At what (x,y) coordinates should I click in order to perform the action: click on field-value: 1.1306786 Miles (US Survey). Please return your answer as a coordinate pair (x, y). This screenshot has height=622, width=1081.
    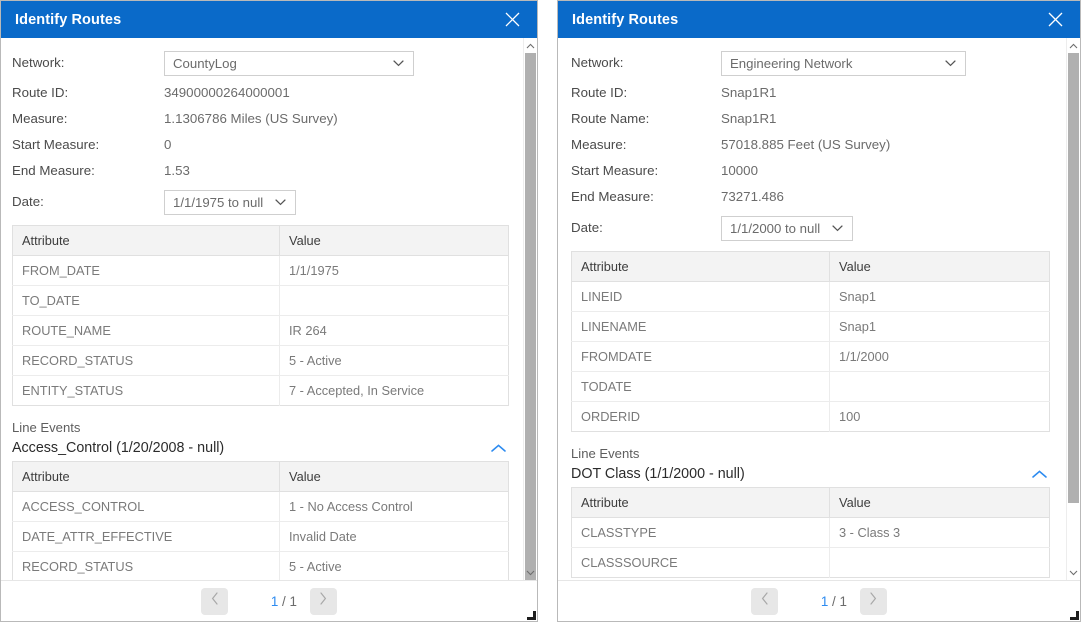
    Looking at the image, I should click on (251, 118).